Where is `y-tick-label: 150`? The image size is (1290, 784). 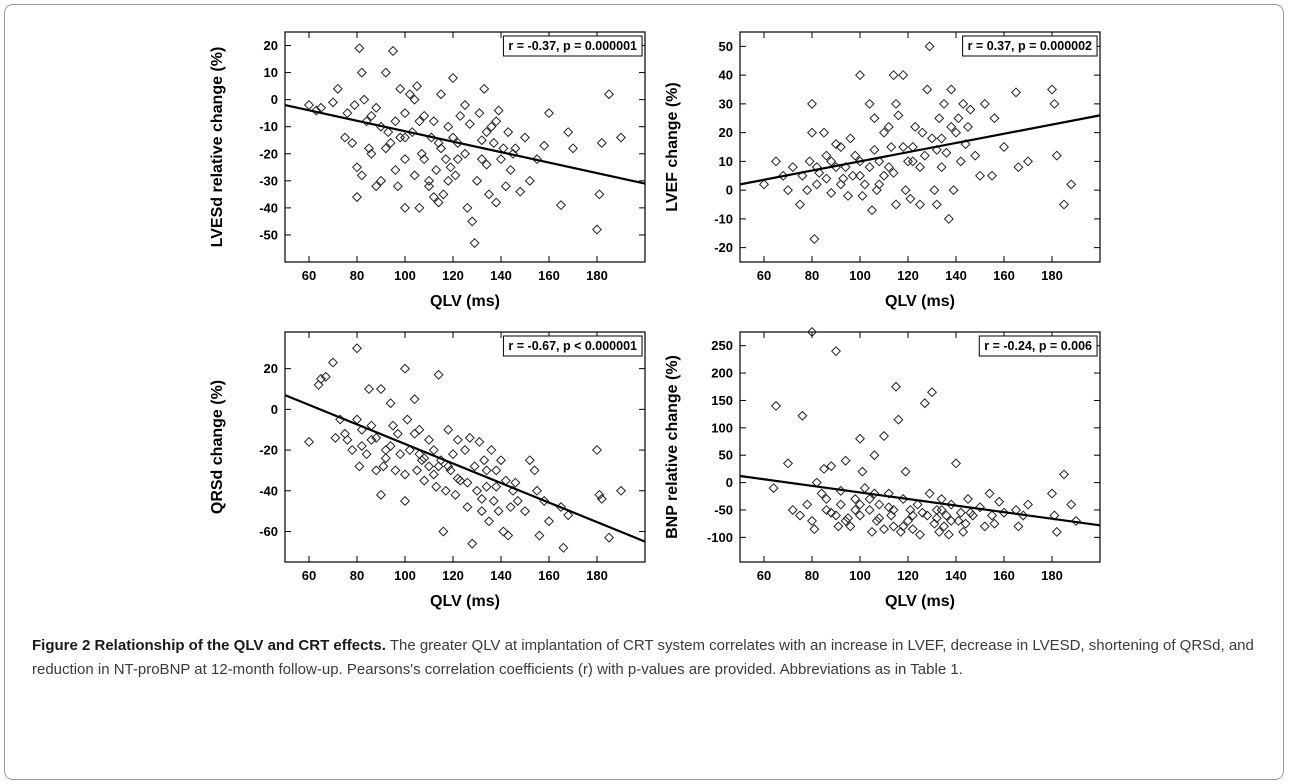 y-tick-label: 150 is located at coordinates (722, 400).